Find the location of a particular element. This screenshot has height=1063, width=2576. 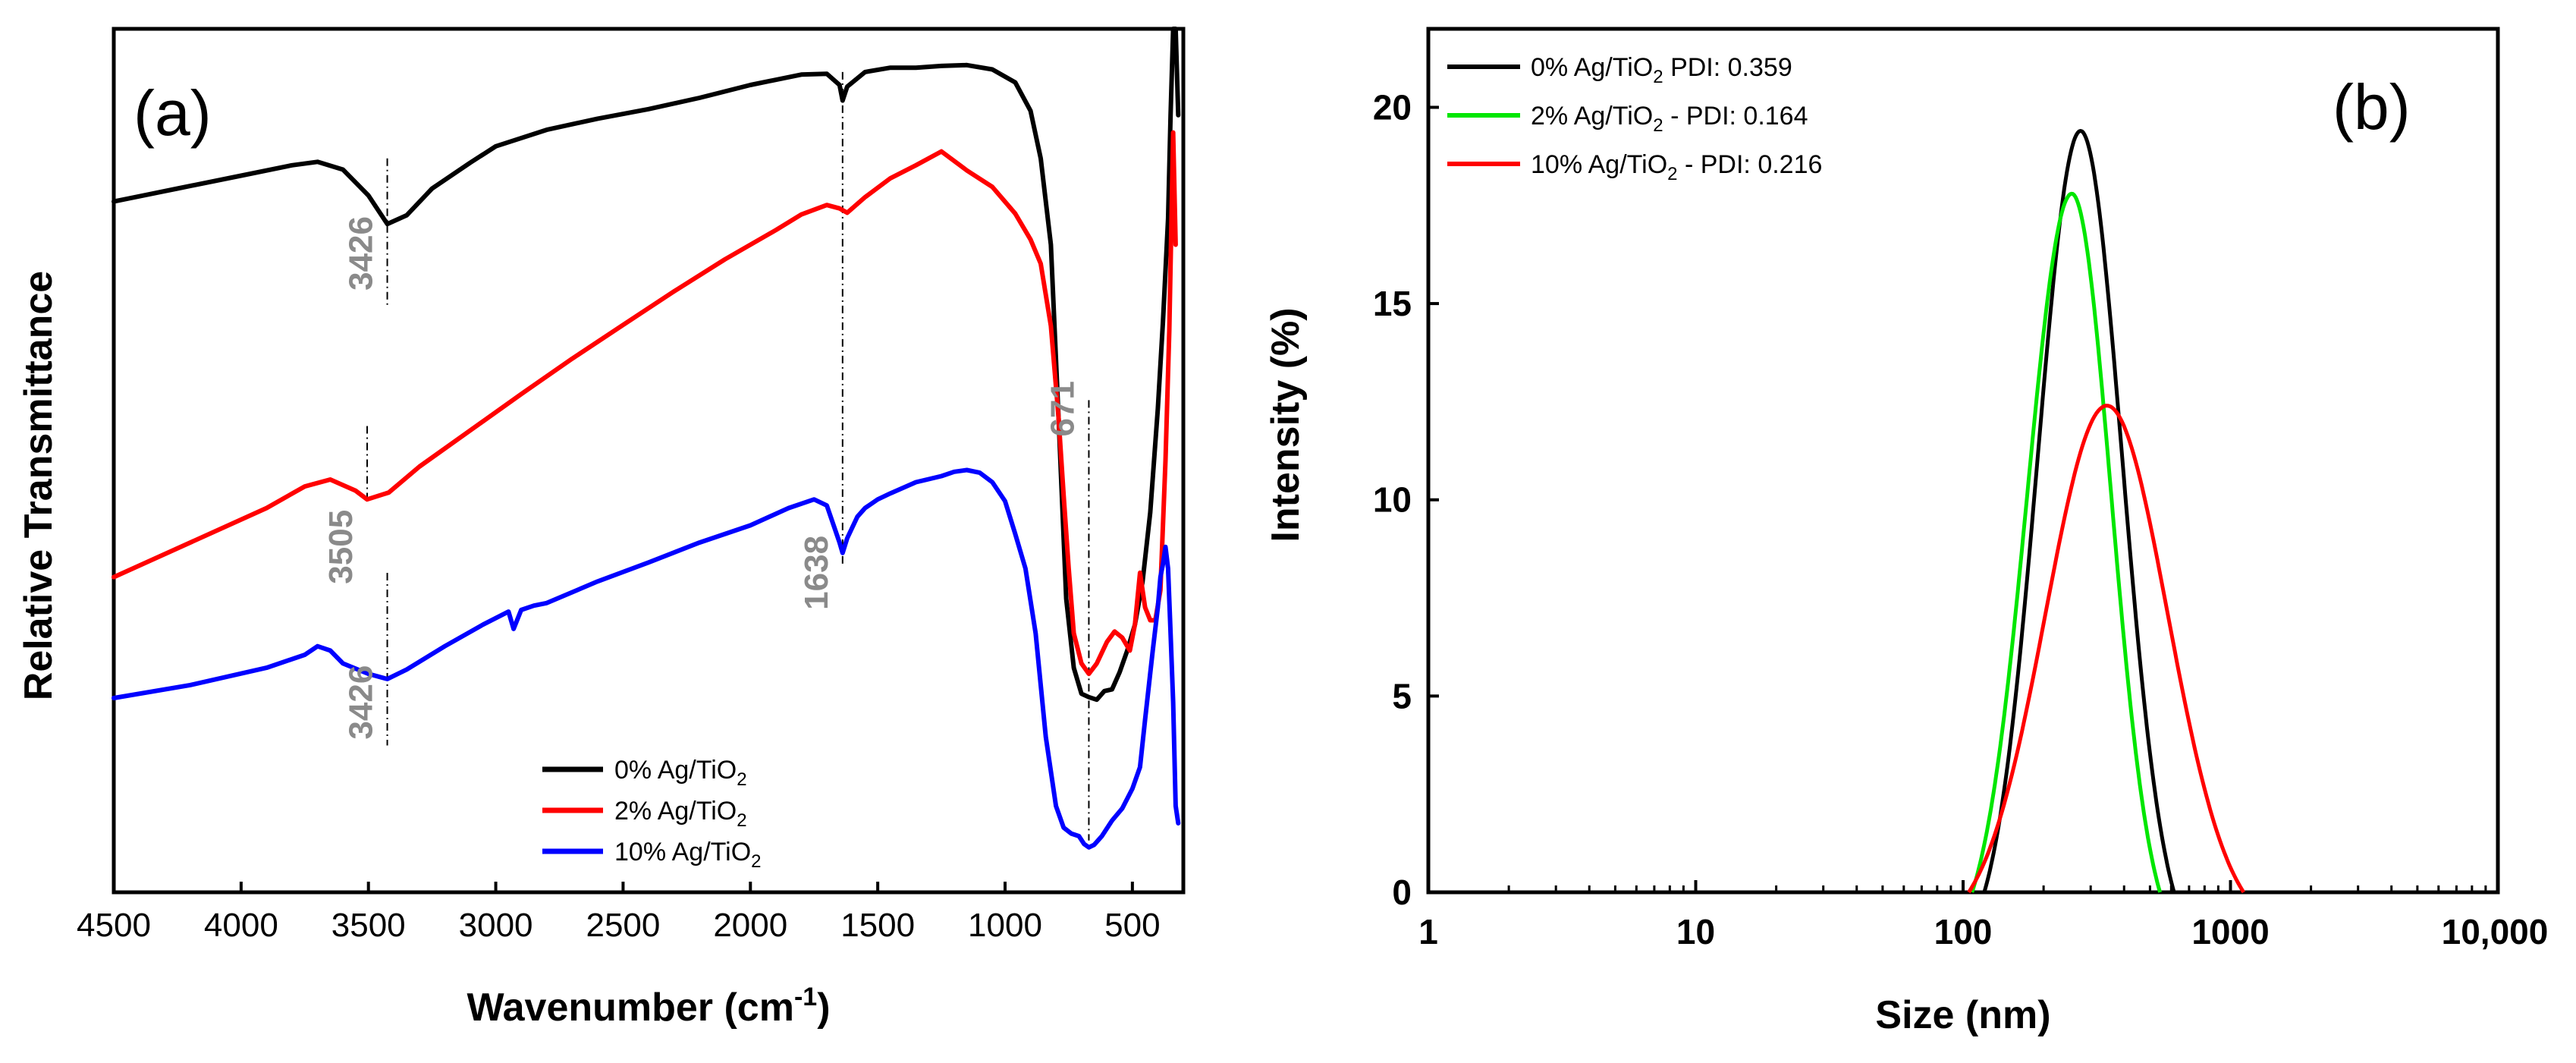

panel-a-legend-label-0: 0% Ag/TiO2 is located at coordinates (680, 773).